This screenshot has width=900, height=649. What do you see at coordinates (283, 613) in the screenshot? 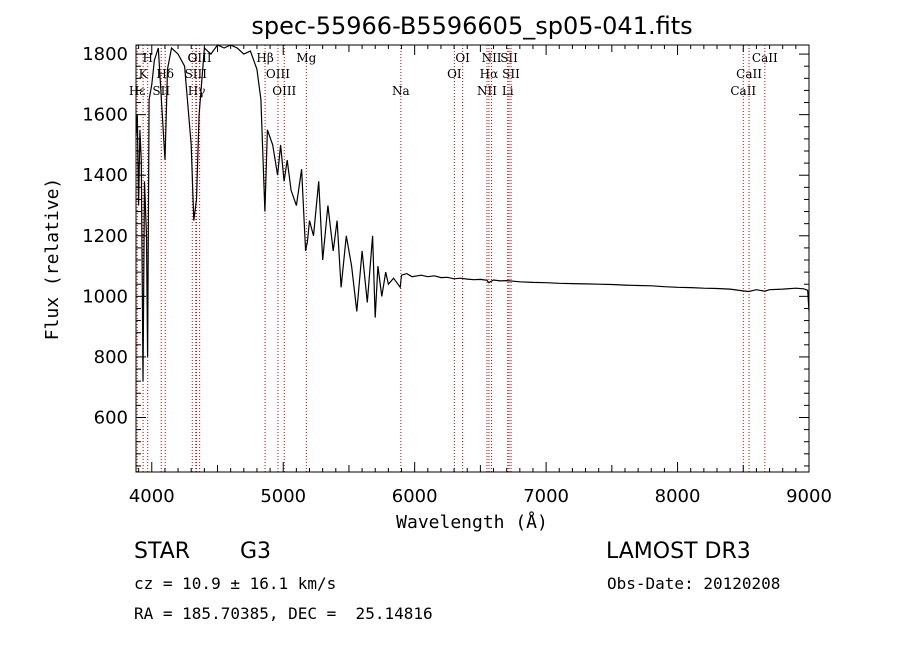
I see `sky-coordinates: RA = 185.70385, DEC = 25.14816` at bounding box center [283, 613].